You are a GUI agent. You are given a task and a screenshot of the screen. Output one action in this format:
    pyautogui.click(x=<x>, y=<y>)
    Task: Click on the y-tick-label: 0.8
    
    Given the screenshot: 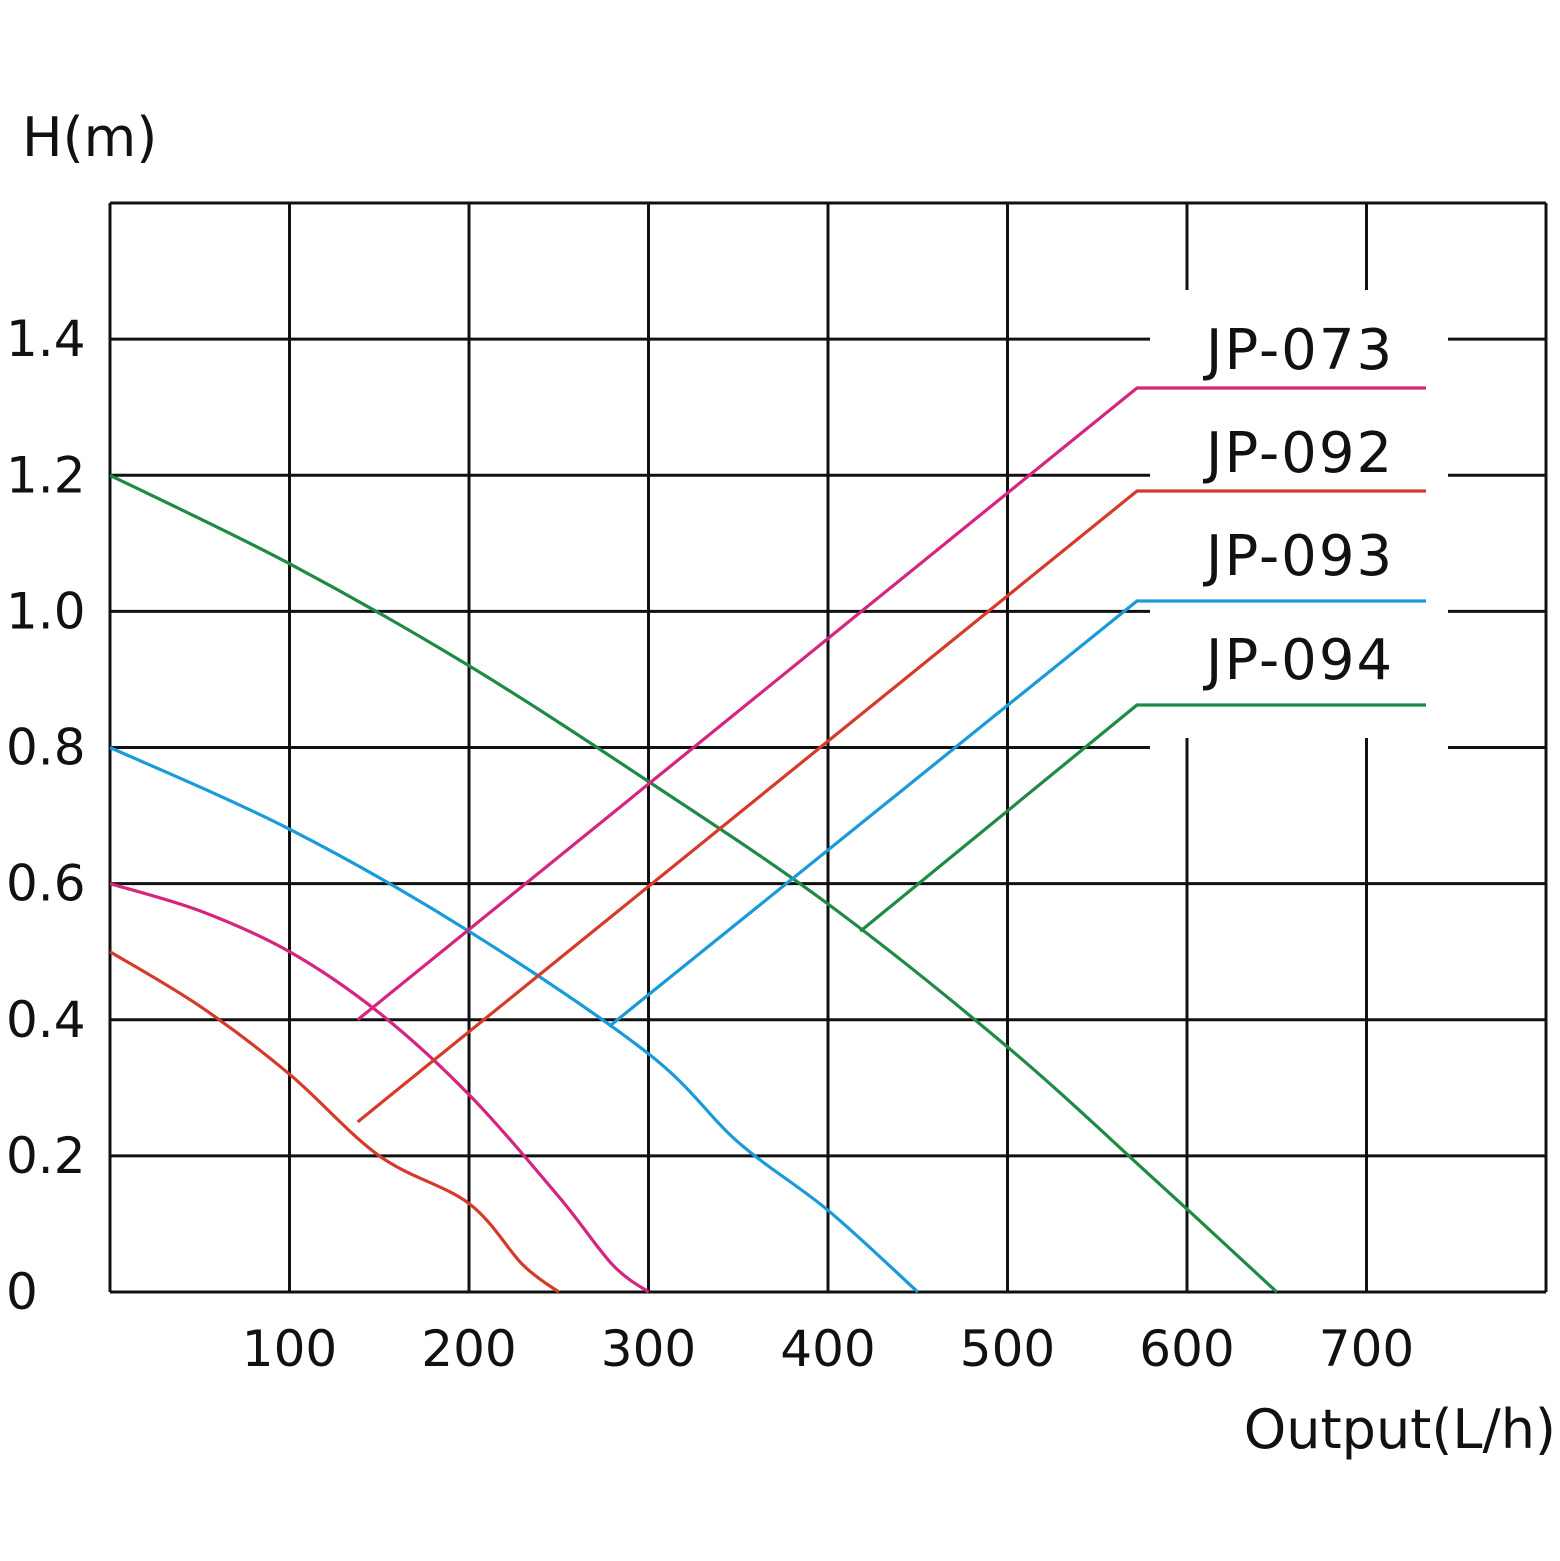 What is the action you would take?
    pyautogui.click(x=46, y=748)
    